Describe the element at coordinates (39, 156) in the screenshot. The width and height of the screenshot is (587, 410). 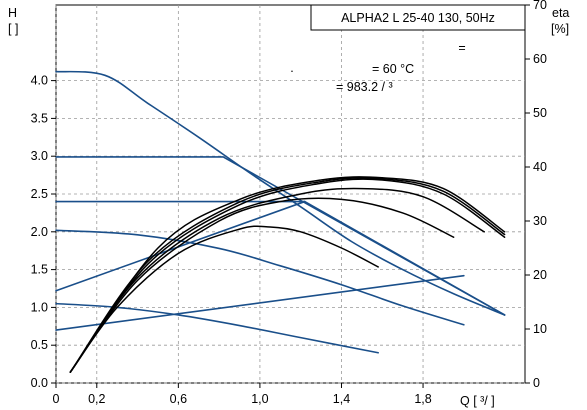
I see `y-left-tick-label: 3.0` at that location.